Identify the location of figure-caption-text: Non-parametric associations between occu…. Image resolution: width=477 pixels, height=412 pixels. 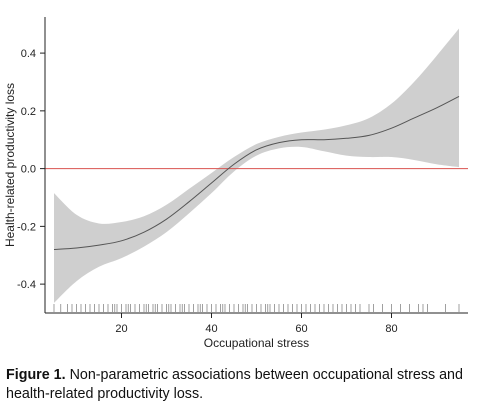
(234, 384).